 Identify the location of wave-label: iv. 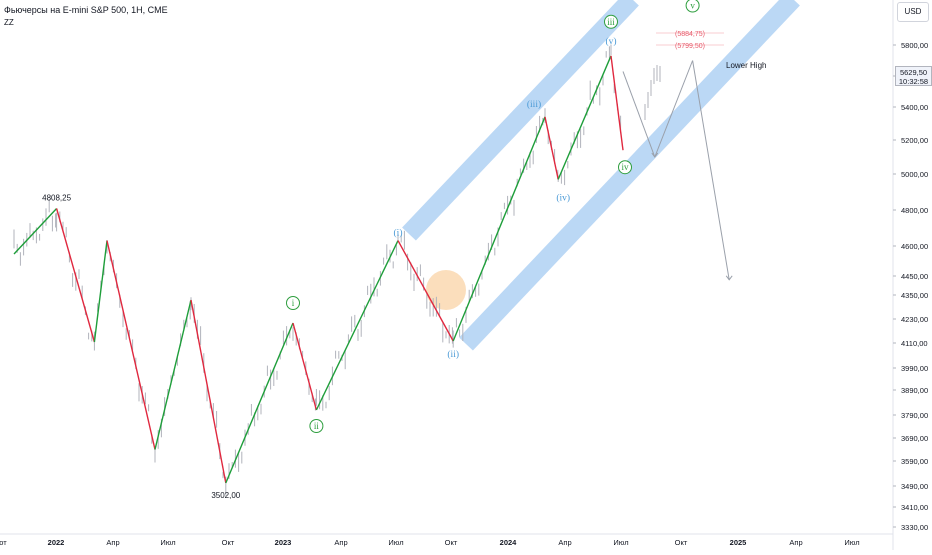
(625, 167).